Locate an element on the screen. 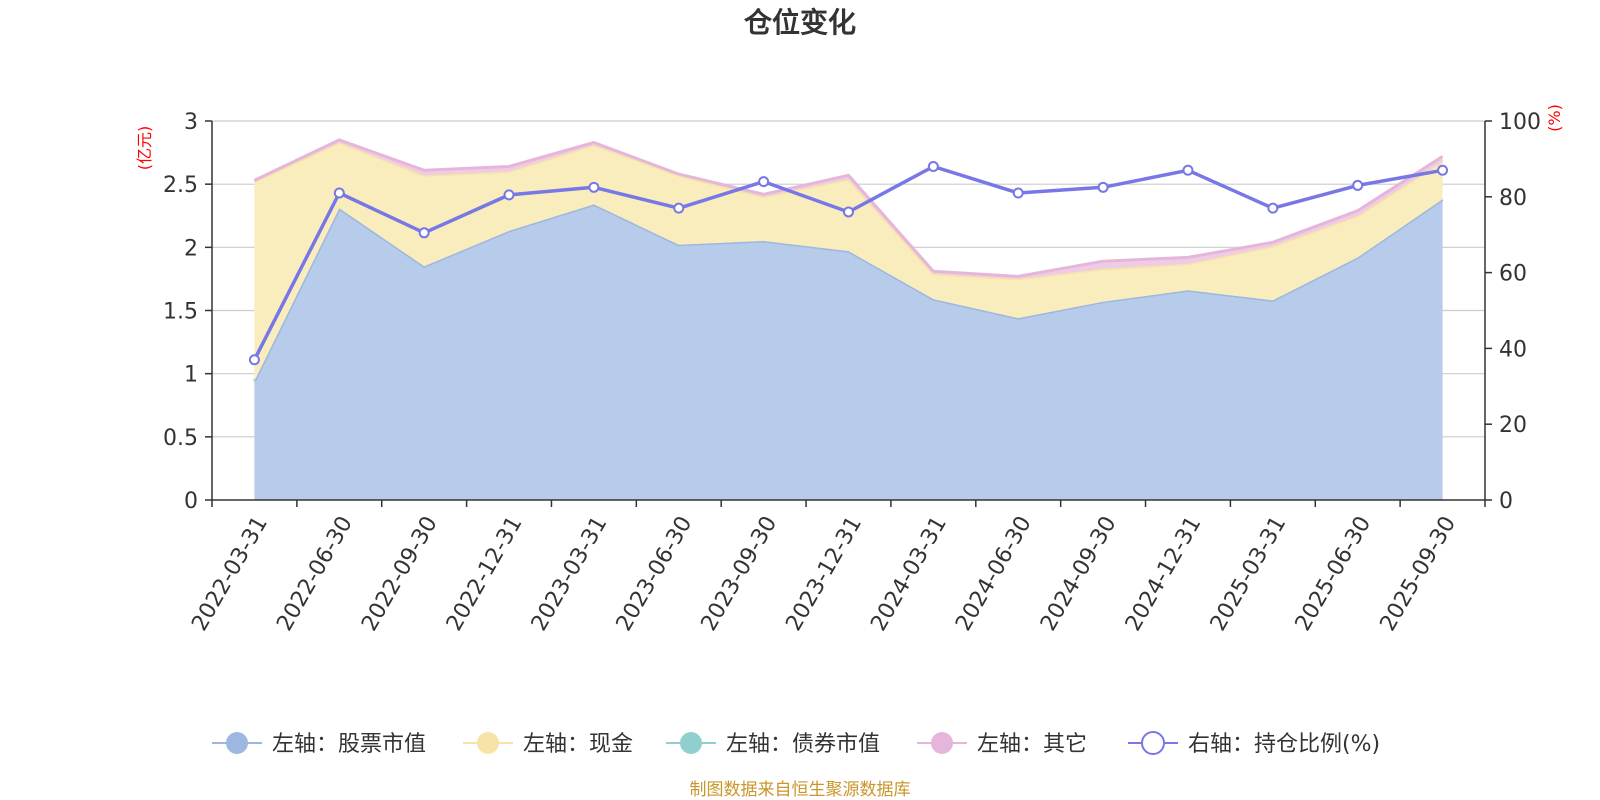 The height and width of the screenshot is (800, 1600). x-axis-tick-label: 2024-03-31 is located at coordinates (909, 573).